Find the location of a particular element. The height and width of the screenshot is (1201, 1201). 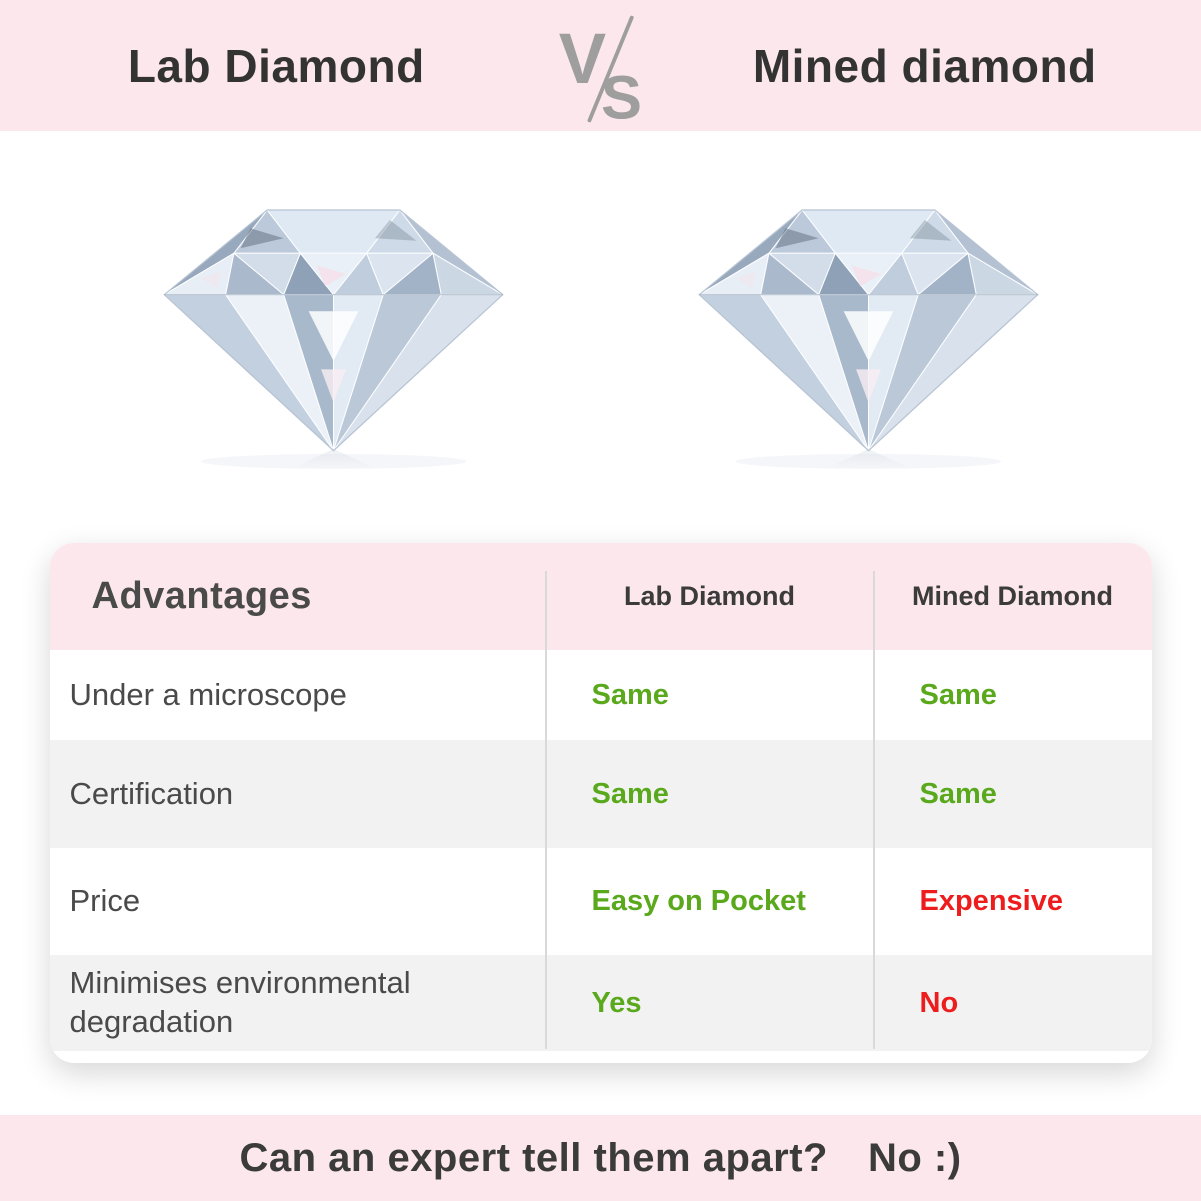

vs-letter-v: V is located at coordinates (581, 58).